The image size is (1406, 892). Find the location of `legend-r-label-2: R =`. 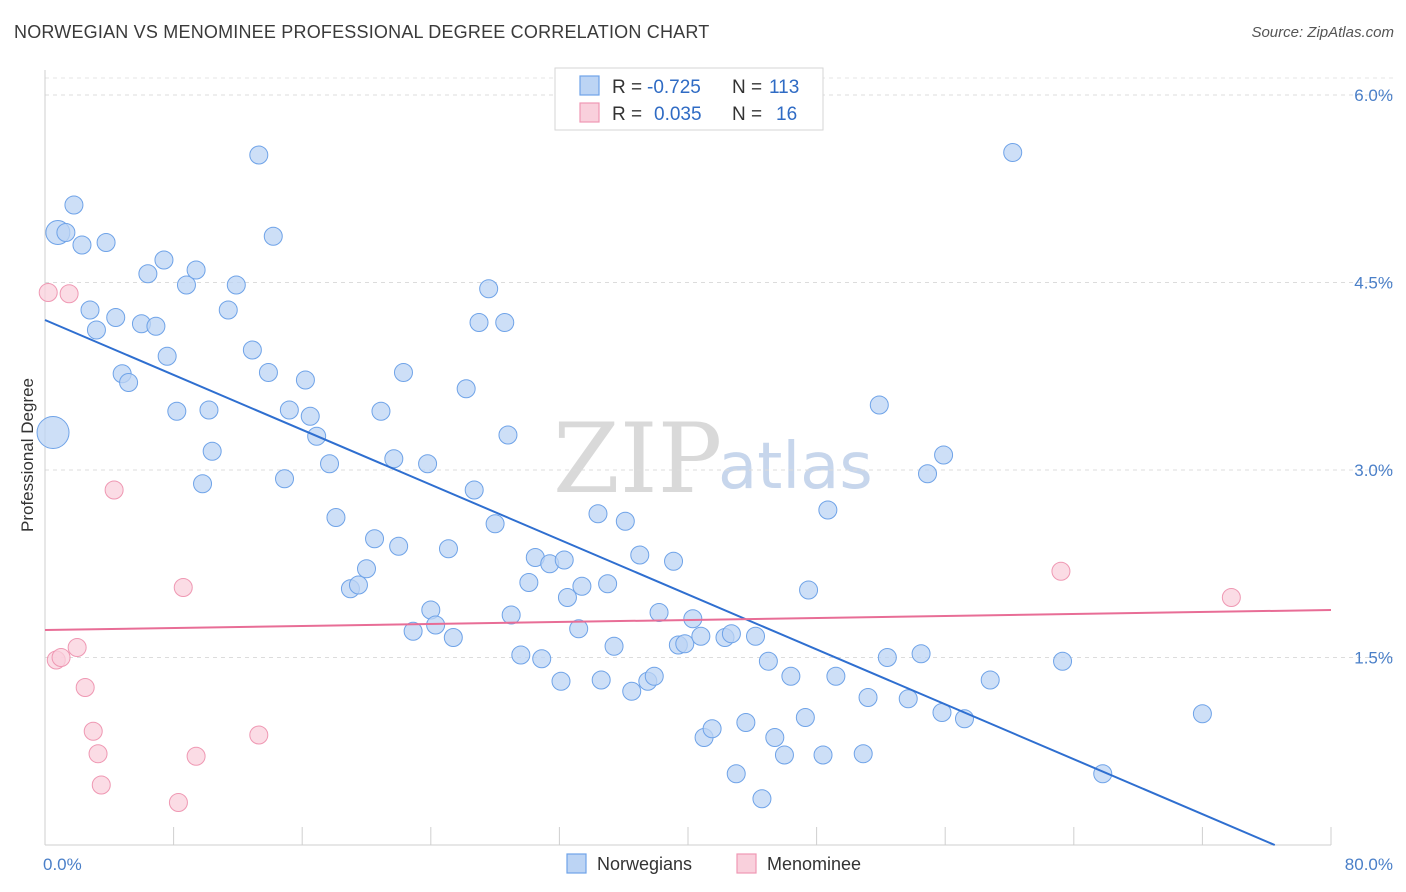

legend-r-label-2: R = is located at coordinates (627, 114).